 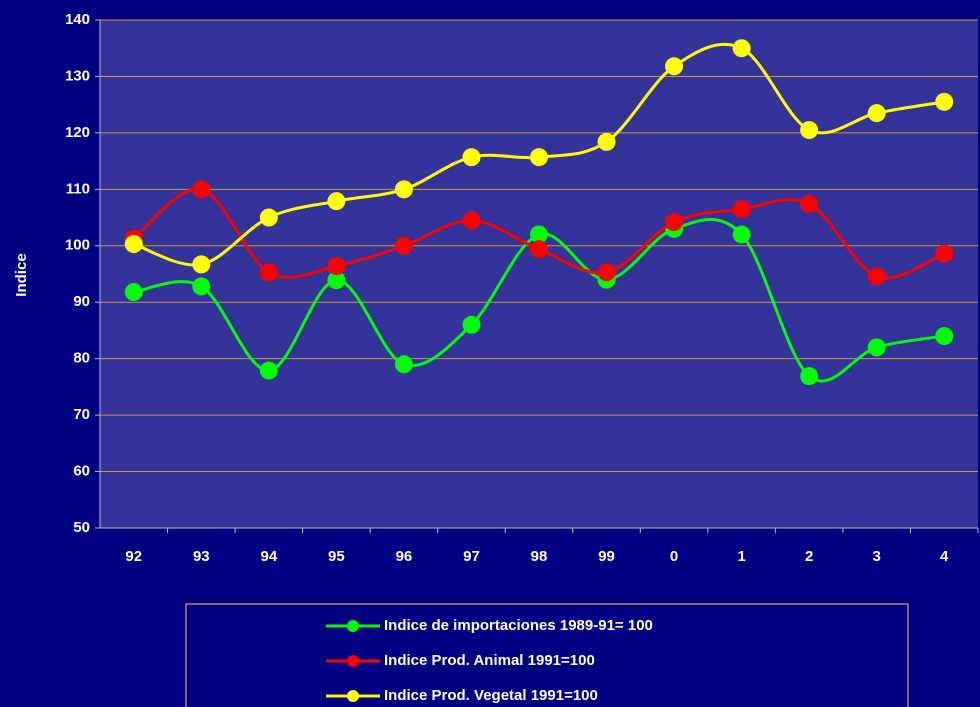 What do you see at coordinates (471, 556) in the screenshot?
I see `x-tick-label: 97` at bounding box center [471, 556].